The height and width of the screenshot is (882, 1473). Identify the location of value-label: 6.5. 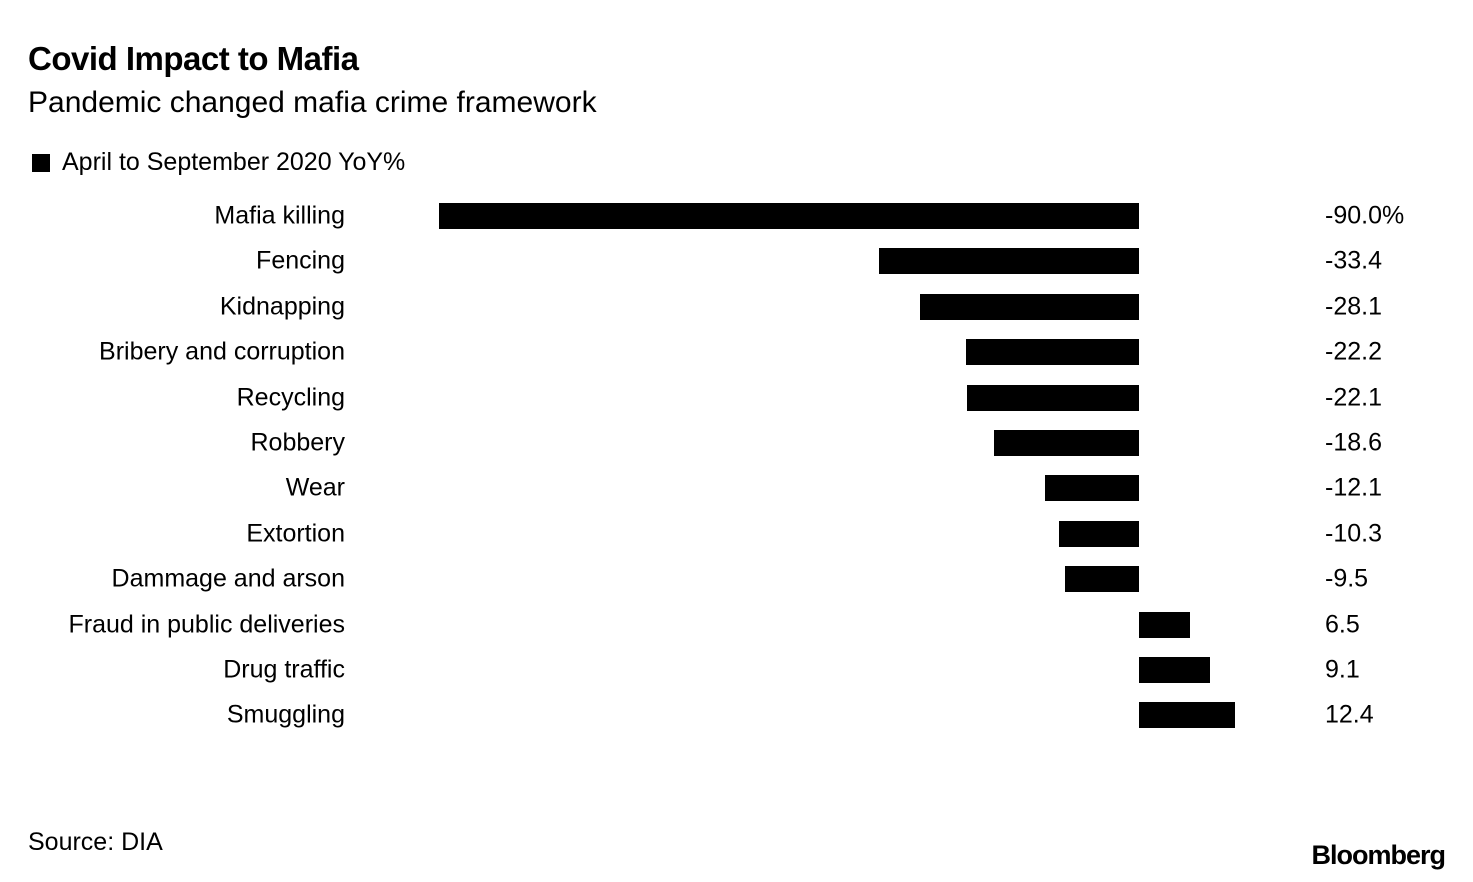
(1342, 624).